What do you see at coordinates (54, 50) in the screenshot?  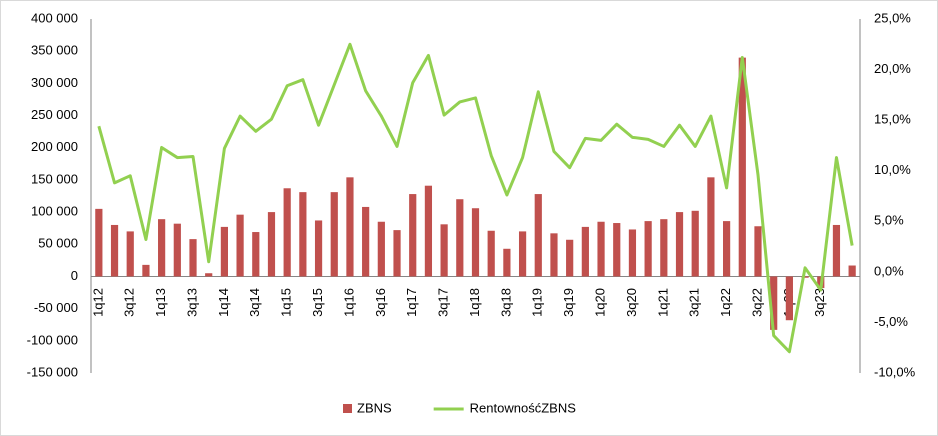 I see `y-tick-label: 350 000` at bounding box center [54, 50].